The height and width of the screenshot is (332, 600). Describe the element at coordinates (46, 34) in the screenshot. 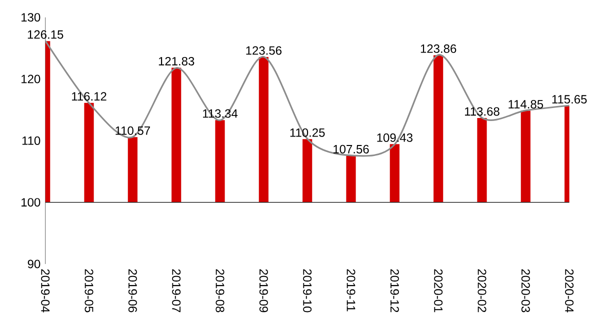

I see `data-label: 126.15` at that location.